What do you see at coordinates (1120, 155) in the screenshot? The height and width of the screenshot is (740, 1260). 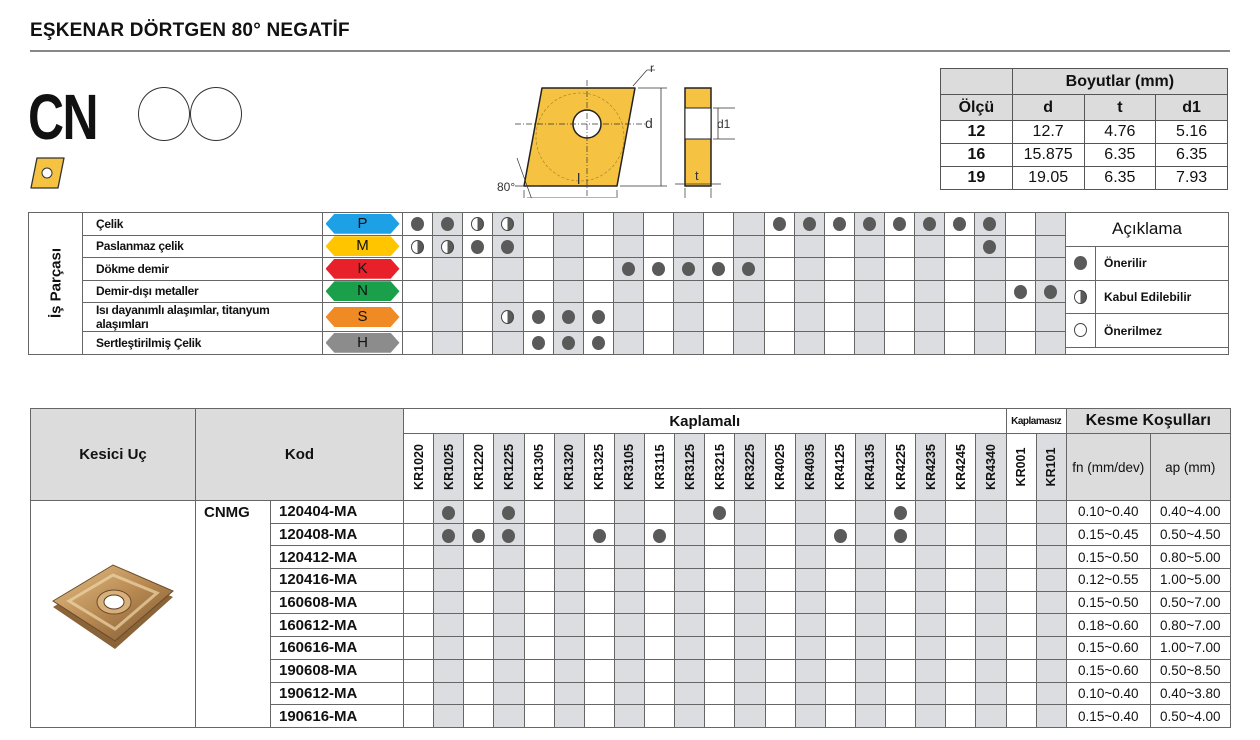 I see `dimension-value: 6.35` at bounding box center [1120, 155].